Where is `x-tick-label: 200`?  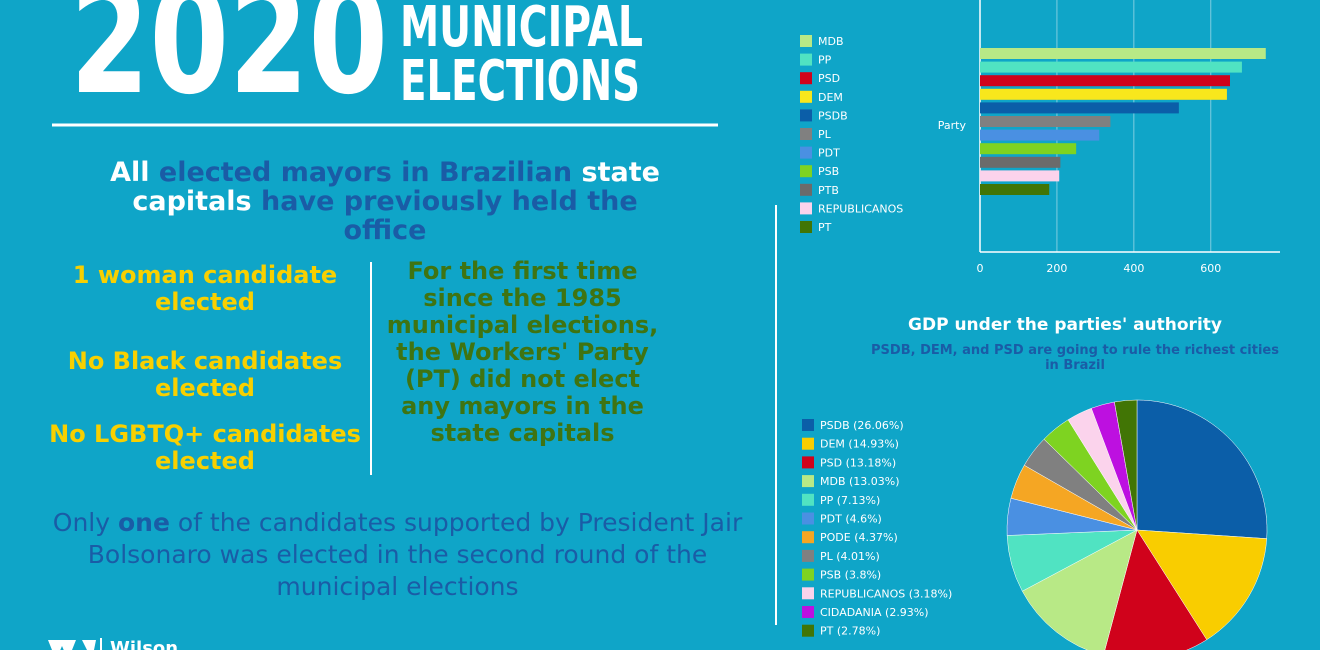
x-tick-label: 200 is located at coordinates (1056, 268).